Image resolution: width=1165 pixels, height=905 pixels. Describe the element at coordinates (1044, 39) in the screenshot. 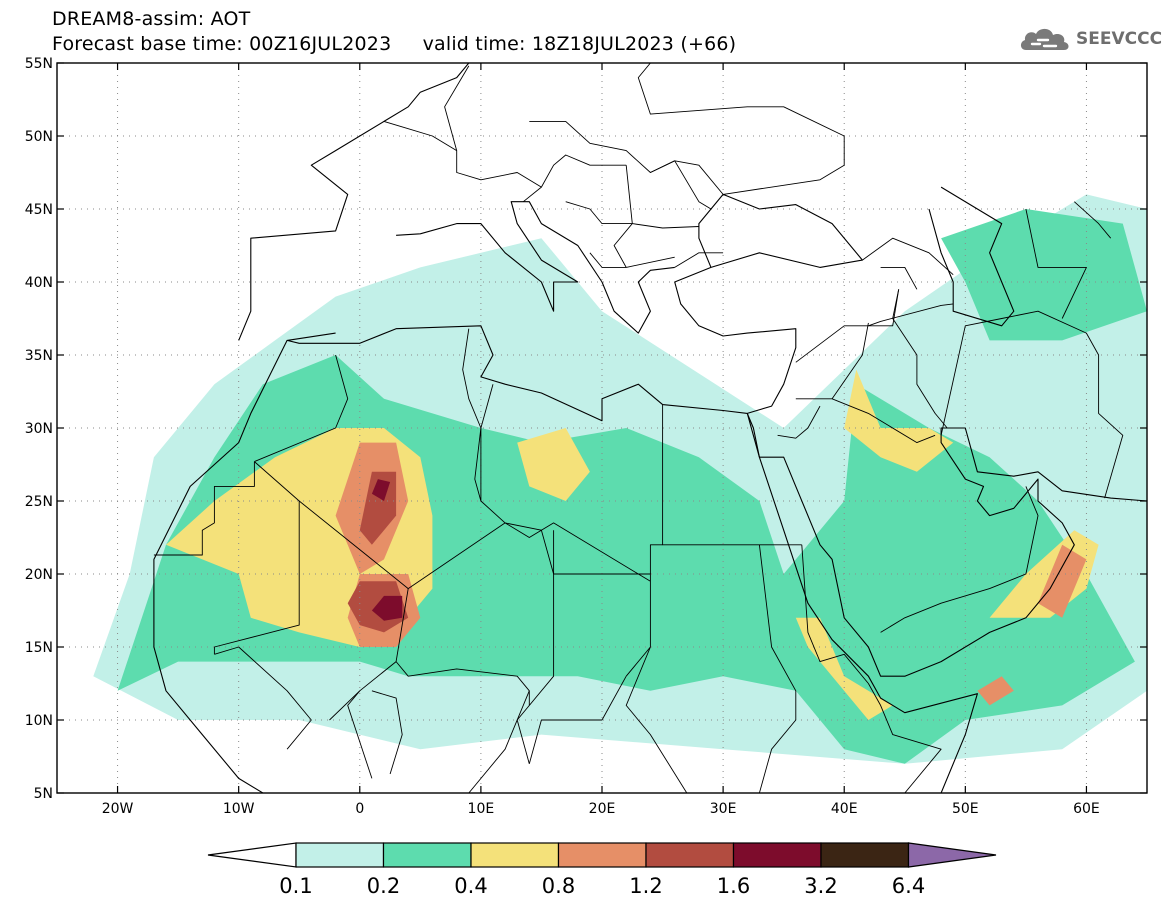

I see `cloud-icon` at that location.